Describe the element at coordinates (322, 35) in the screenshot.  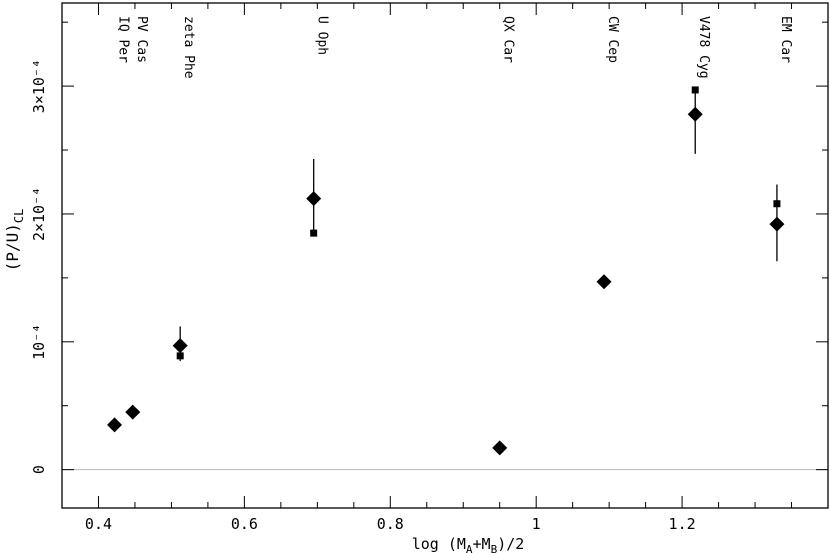
I see `star-label: U Oph` at that location.